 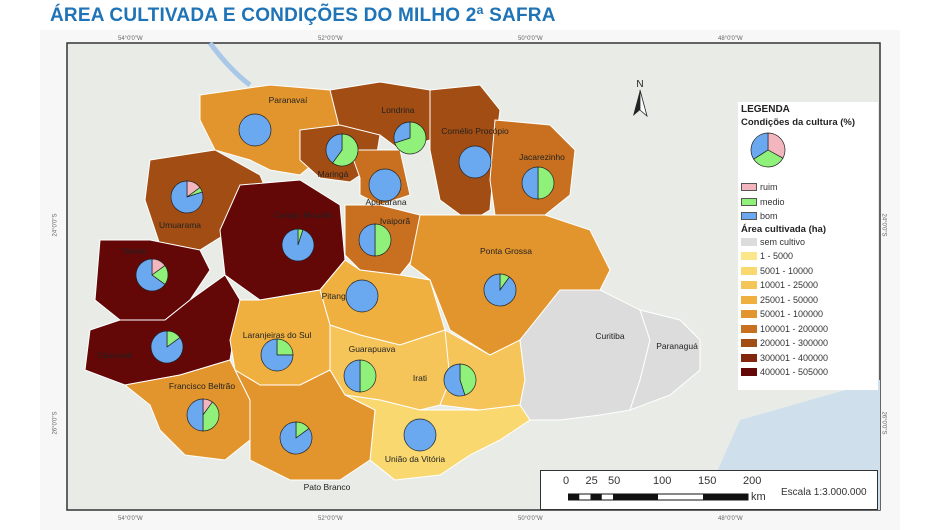 I want to click on pie-irati, so click(x=460, y=380).